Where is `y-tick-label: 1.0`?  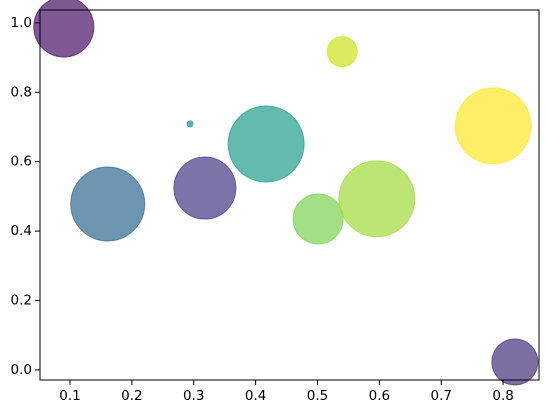
y-tick-label: 1.0 is located at coordinates (21, 23).